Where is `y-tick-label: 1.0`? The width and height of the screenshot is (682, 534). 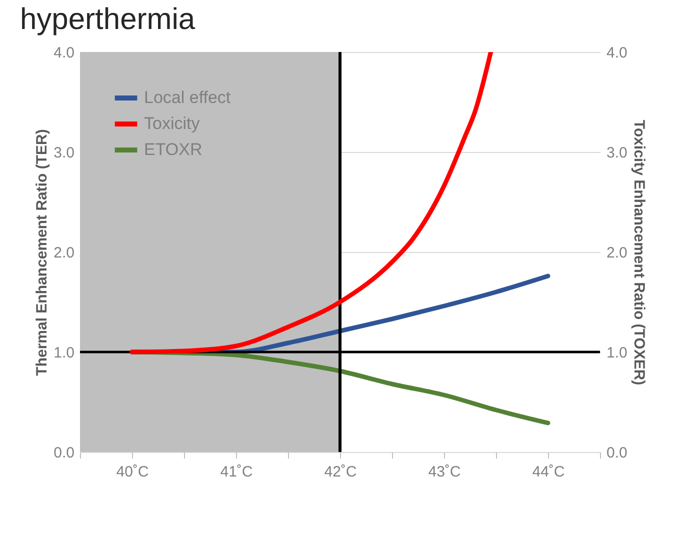 y-tick-label: 1.0 is located at coordinates (64, 353).